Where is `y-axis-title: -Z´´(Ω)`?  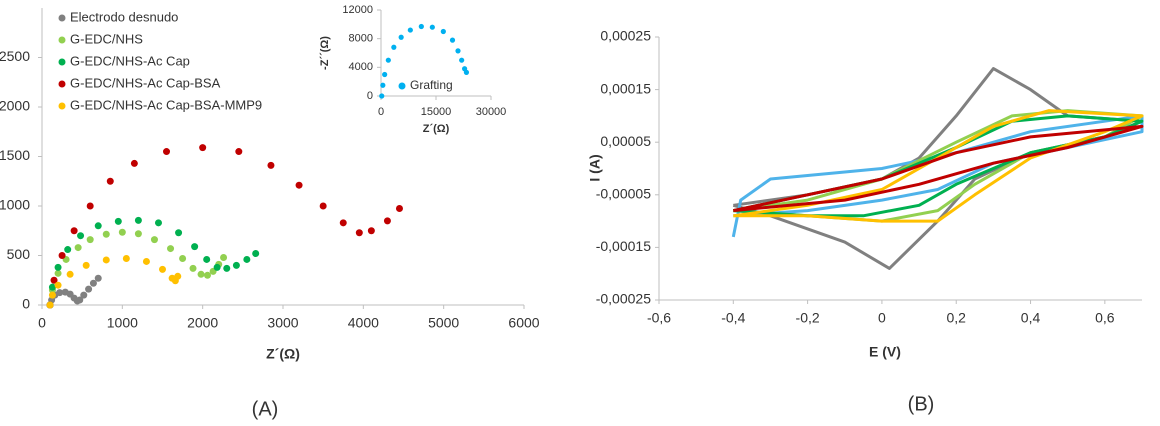 y-axis-title: -Z´´(Ω) is located at coordinates (325, 53).